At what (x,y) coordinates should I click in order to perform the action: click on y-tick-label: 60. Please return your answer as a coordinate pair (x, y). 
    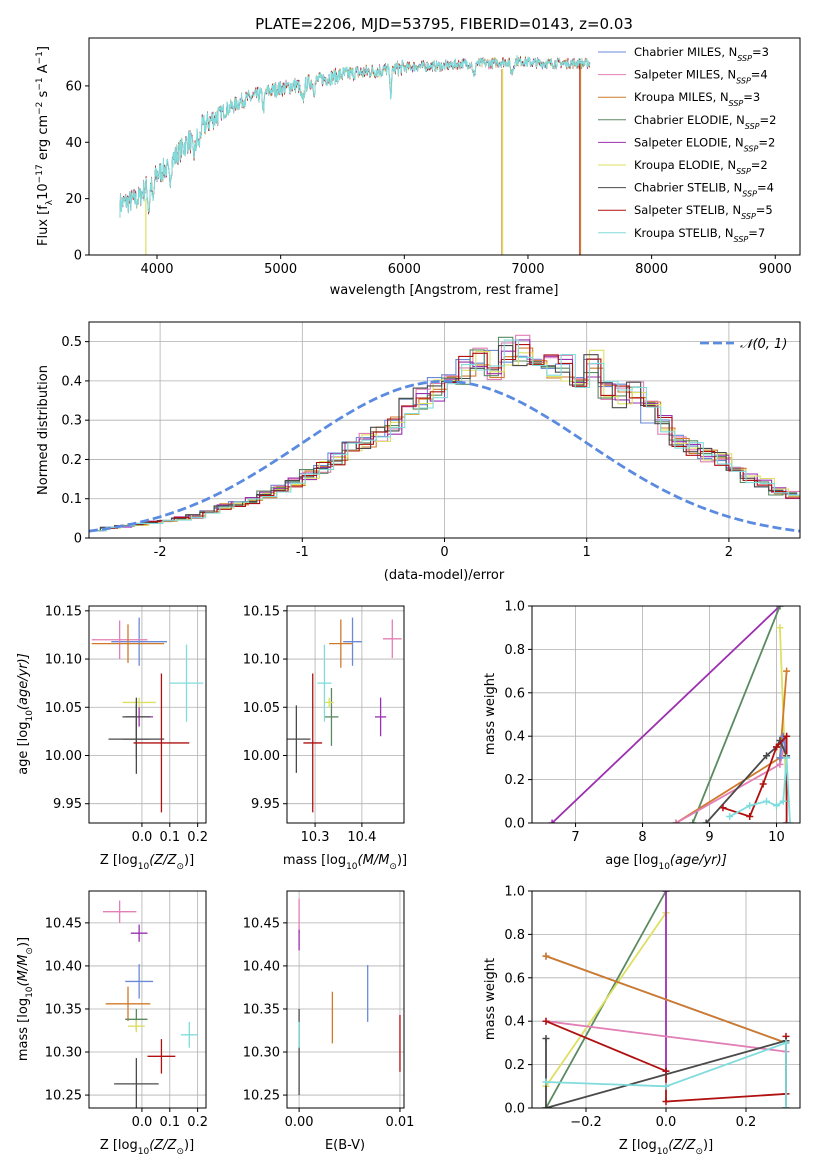
    Looking at the image, I should click on (73, 86).